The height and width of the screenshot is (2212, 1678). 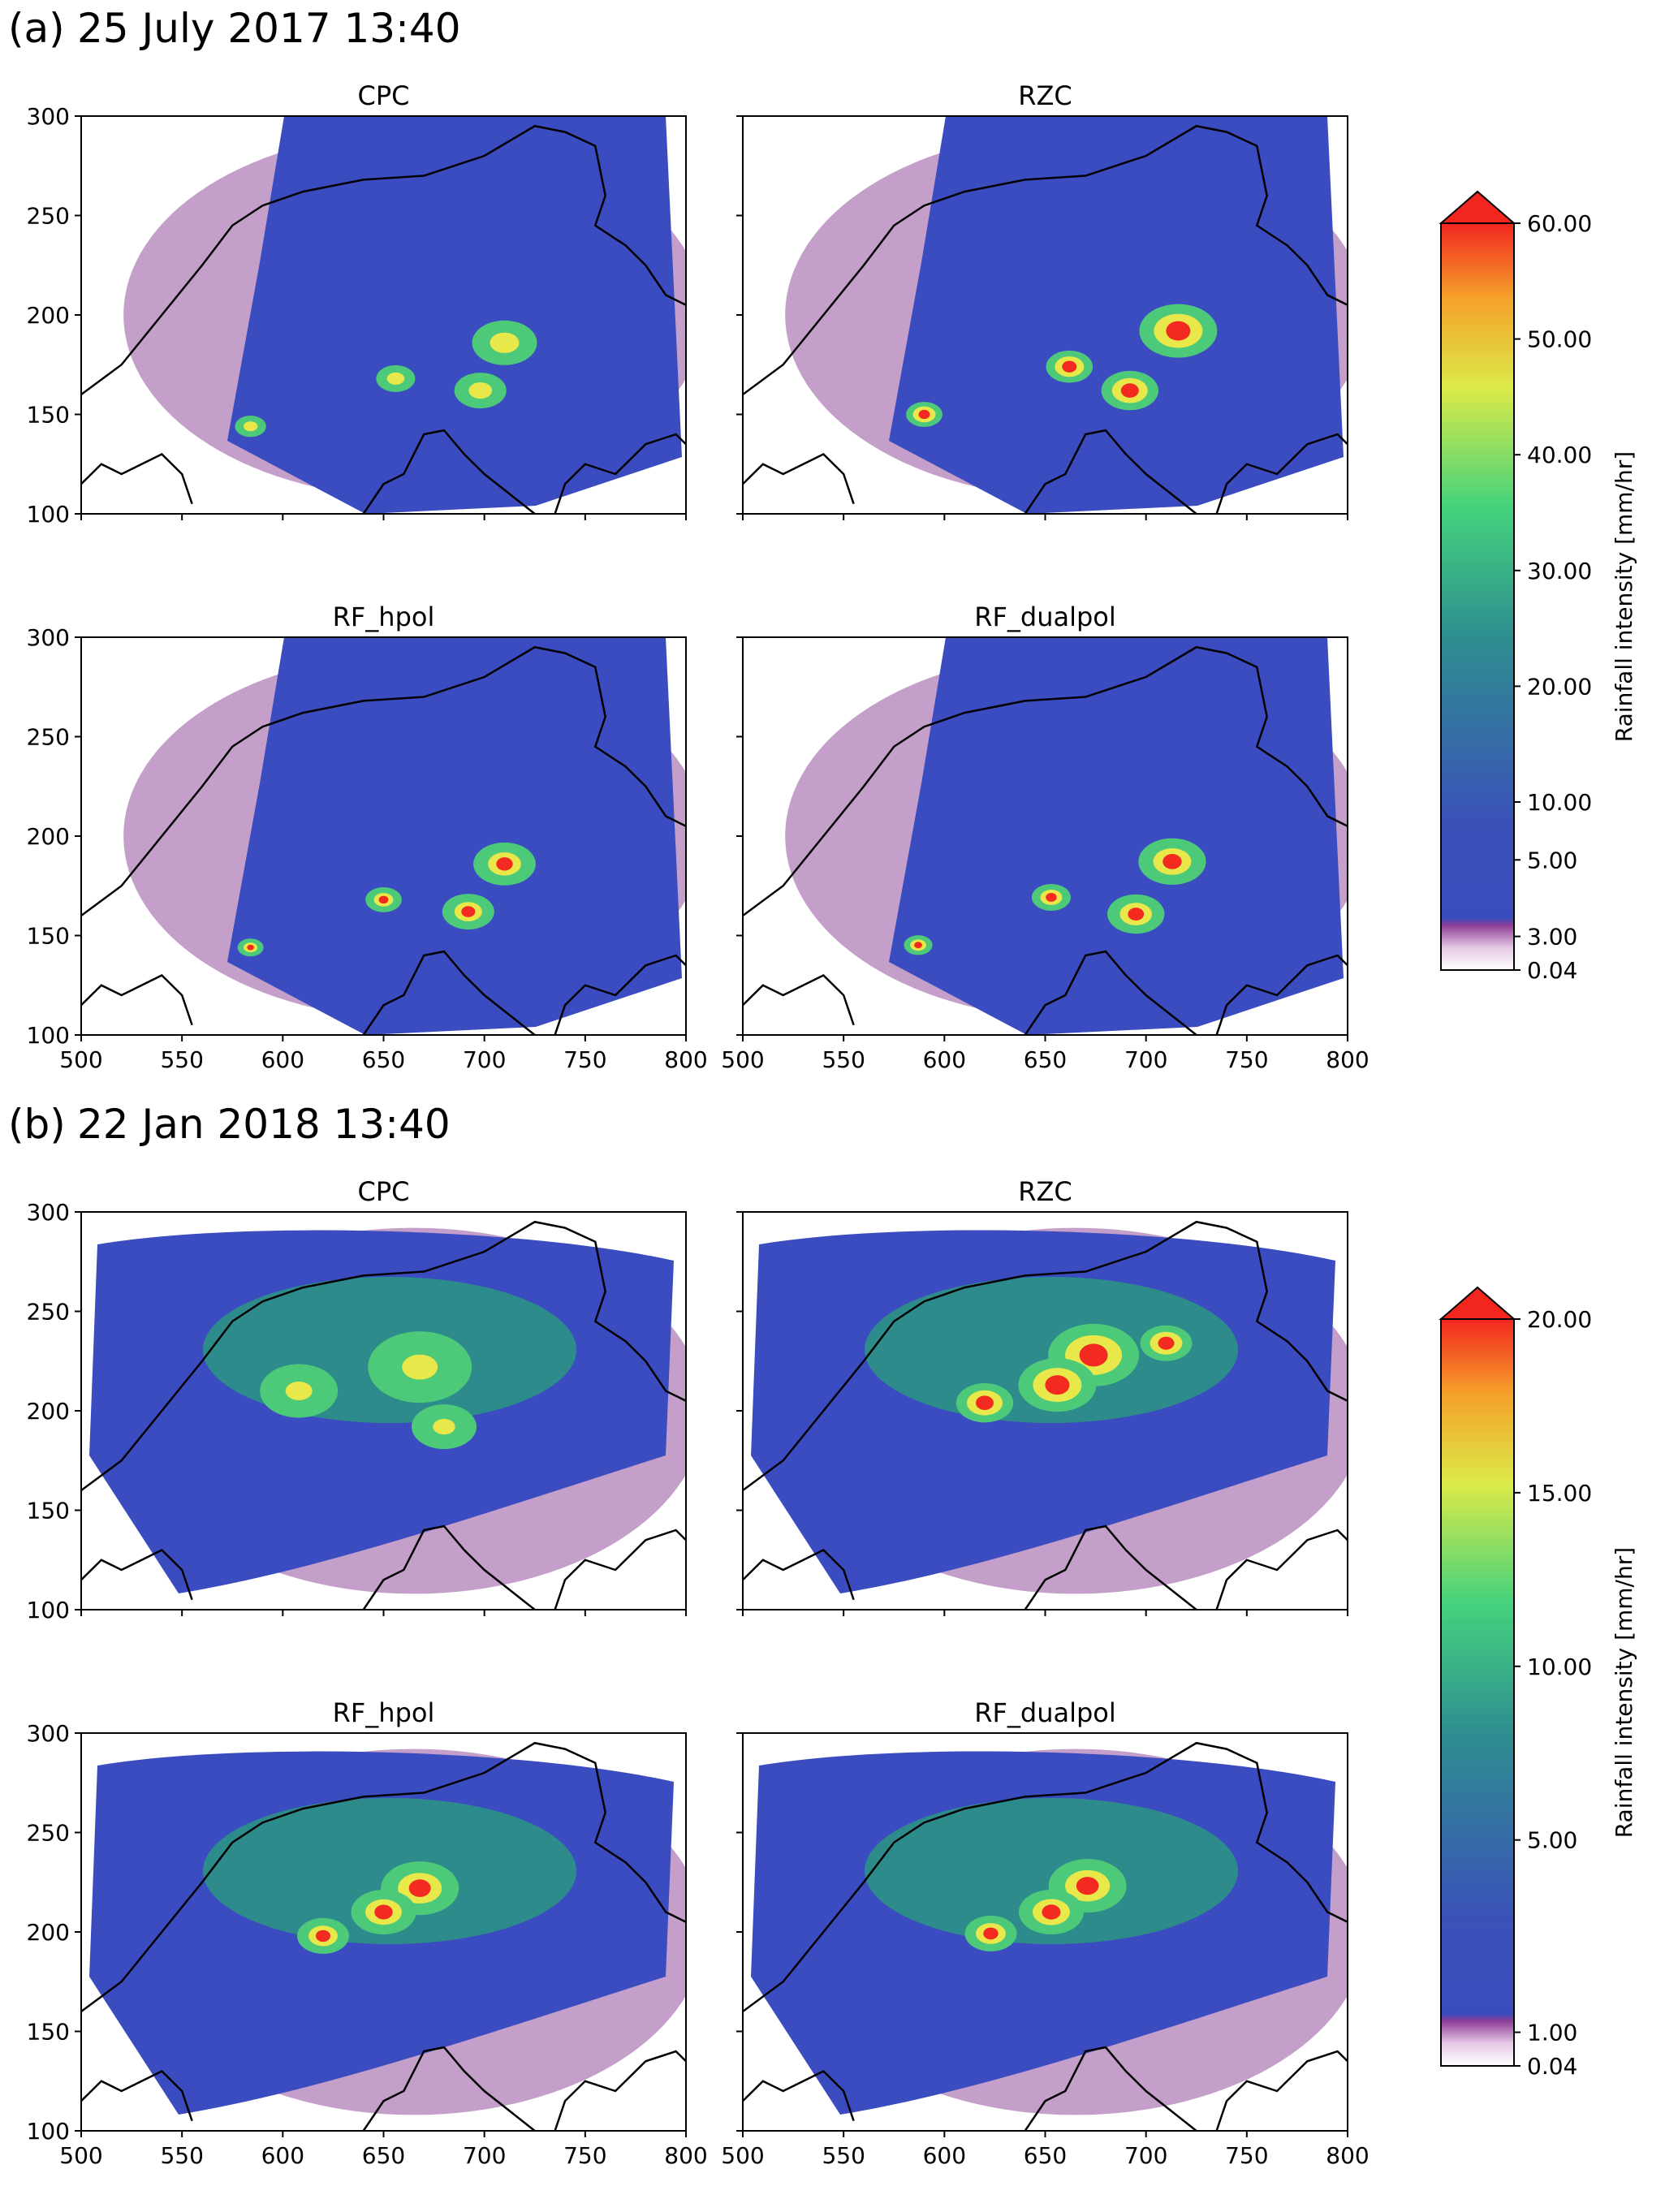 I want to click on panel-cpc: CPC 300 250 200 150 100, so click(x=357, y=1399).